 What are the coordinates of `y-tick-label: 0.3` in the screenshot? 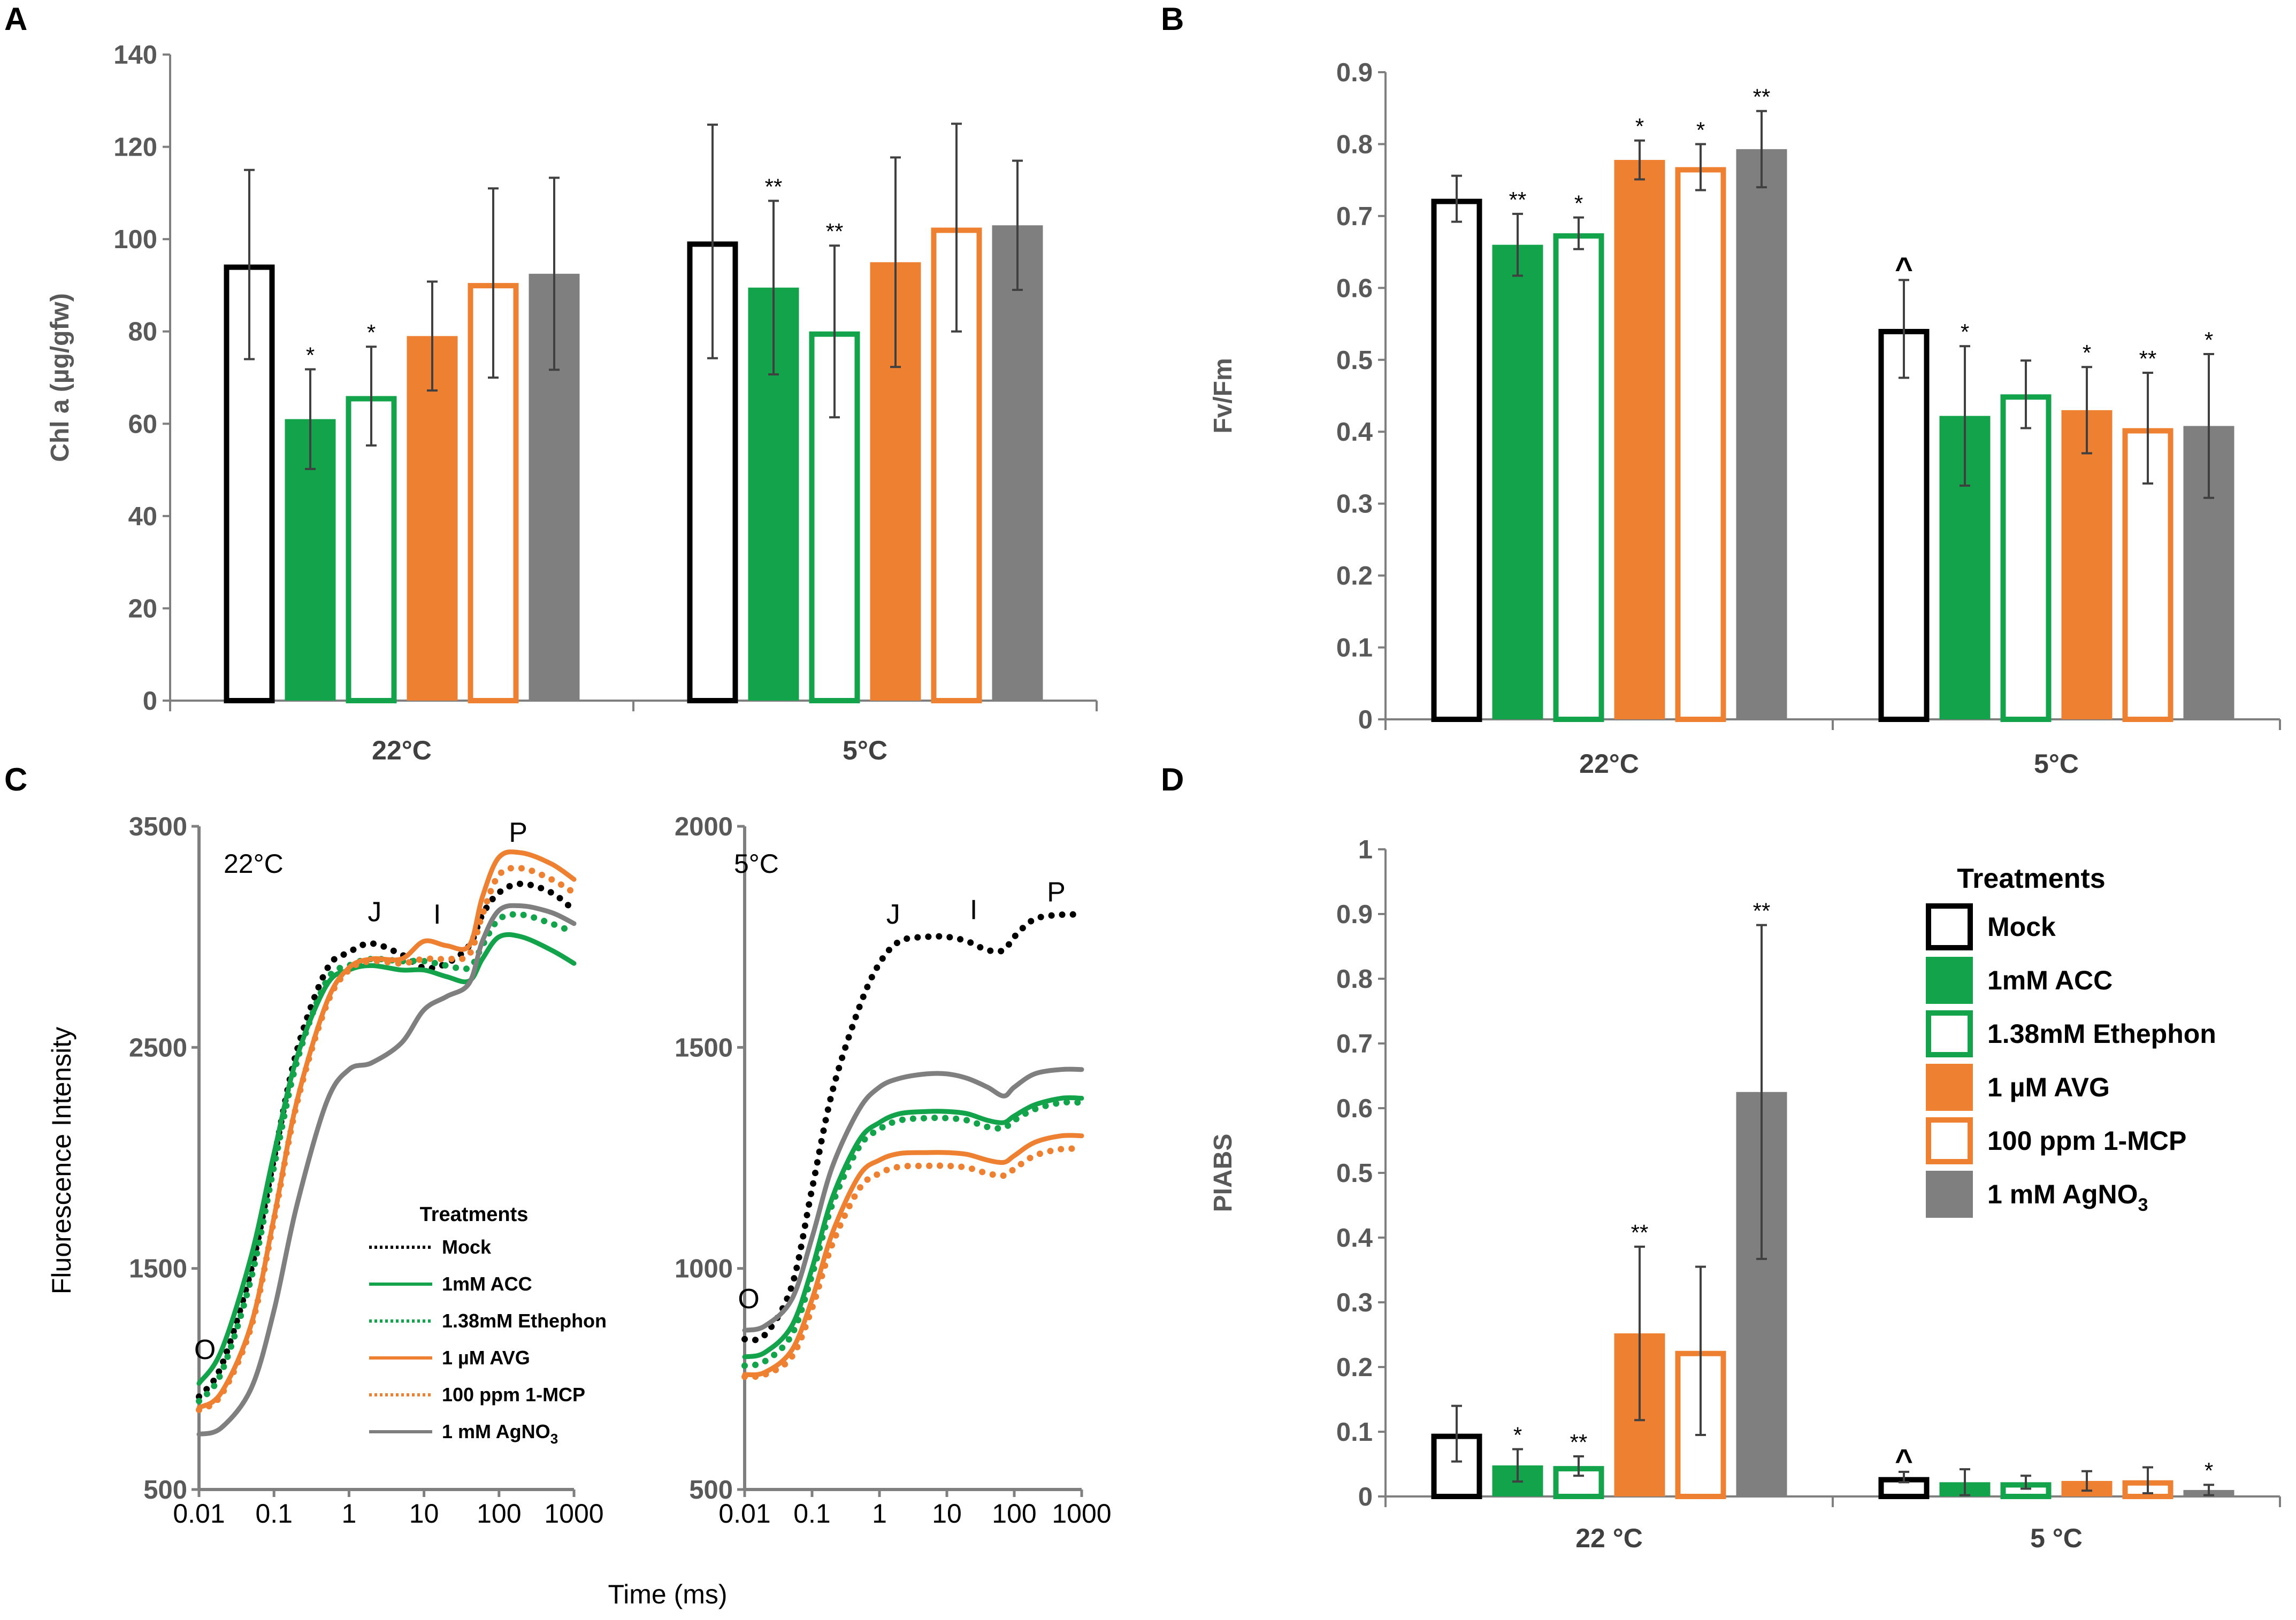 It's located at (1355, 504).